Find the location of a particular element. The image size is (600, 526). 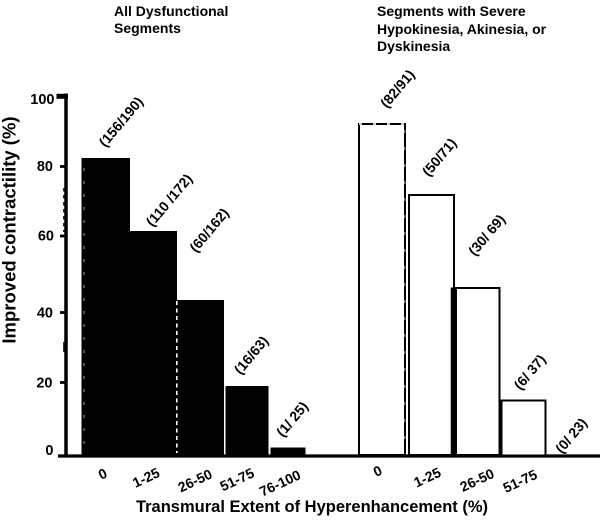

svg-text: 80 is located at coordinates (45, 167).